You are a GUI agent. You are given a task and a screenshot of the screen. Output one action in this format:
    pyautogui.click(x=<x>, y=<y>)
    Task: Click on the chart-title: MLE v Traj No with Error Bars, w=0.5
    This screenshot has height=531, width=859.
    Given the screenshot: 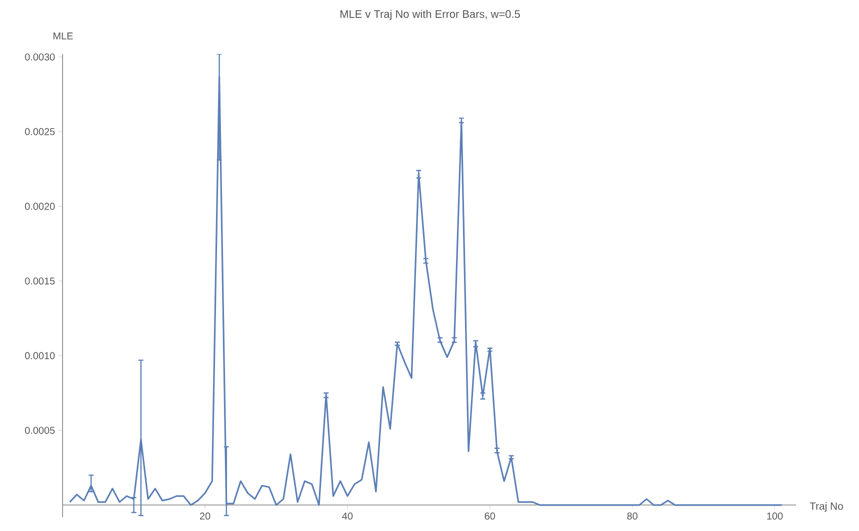 What is the action you would take?
    pyautogui.click(x=430, y=15)
    